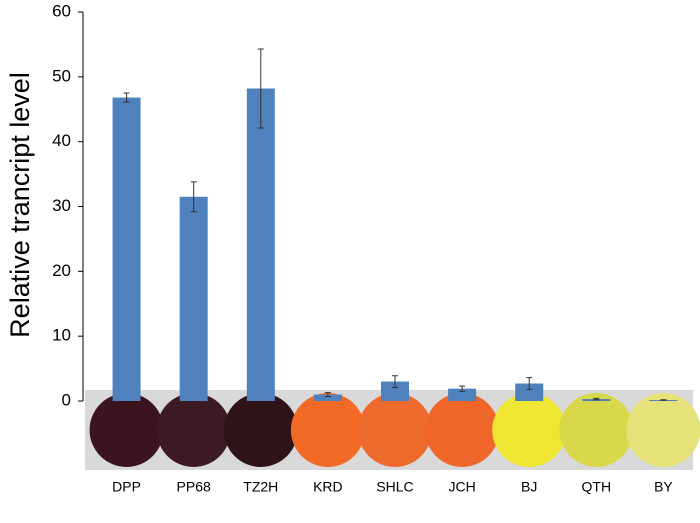 This screenshot has height=523, width=700. Describe the element at coordinates (20, 205) in the screenshot. I see `y-axis-label: Relative trancript level` at that location.